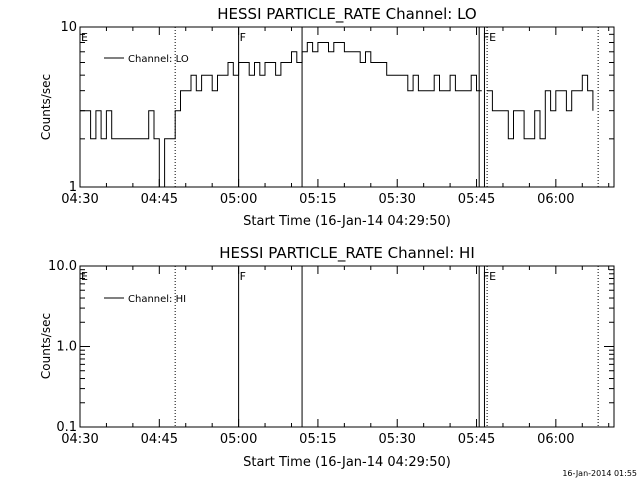 Image resolution: width=640 pixels, height=480 pixels. What do you see at coordinates (84, 276) in the screenshot?
I see `panel-hi-flag-0: E` at bounding box center [84, 276].